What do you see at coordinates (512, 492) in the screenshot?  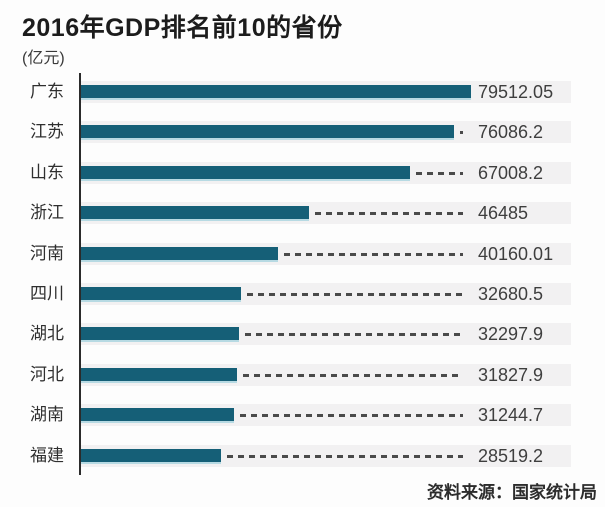 I see `source-note: 资料来源：国家统计局` at bounding box center [512, 492].